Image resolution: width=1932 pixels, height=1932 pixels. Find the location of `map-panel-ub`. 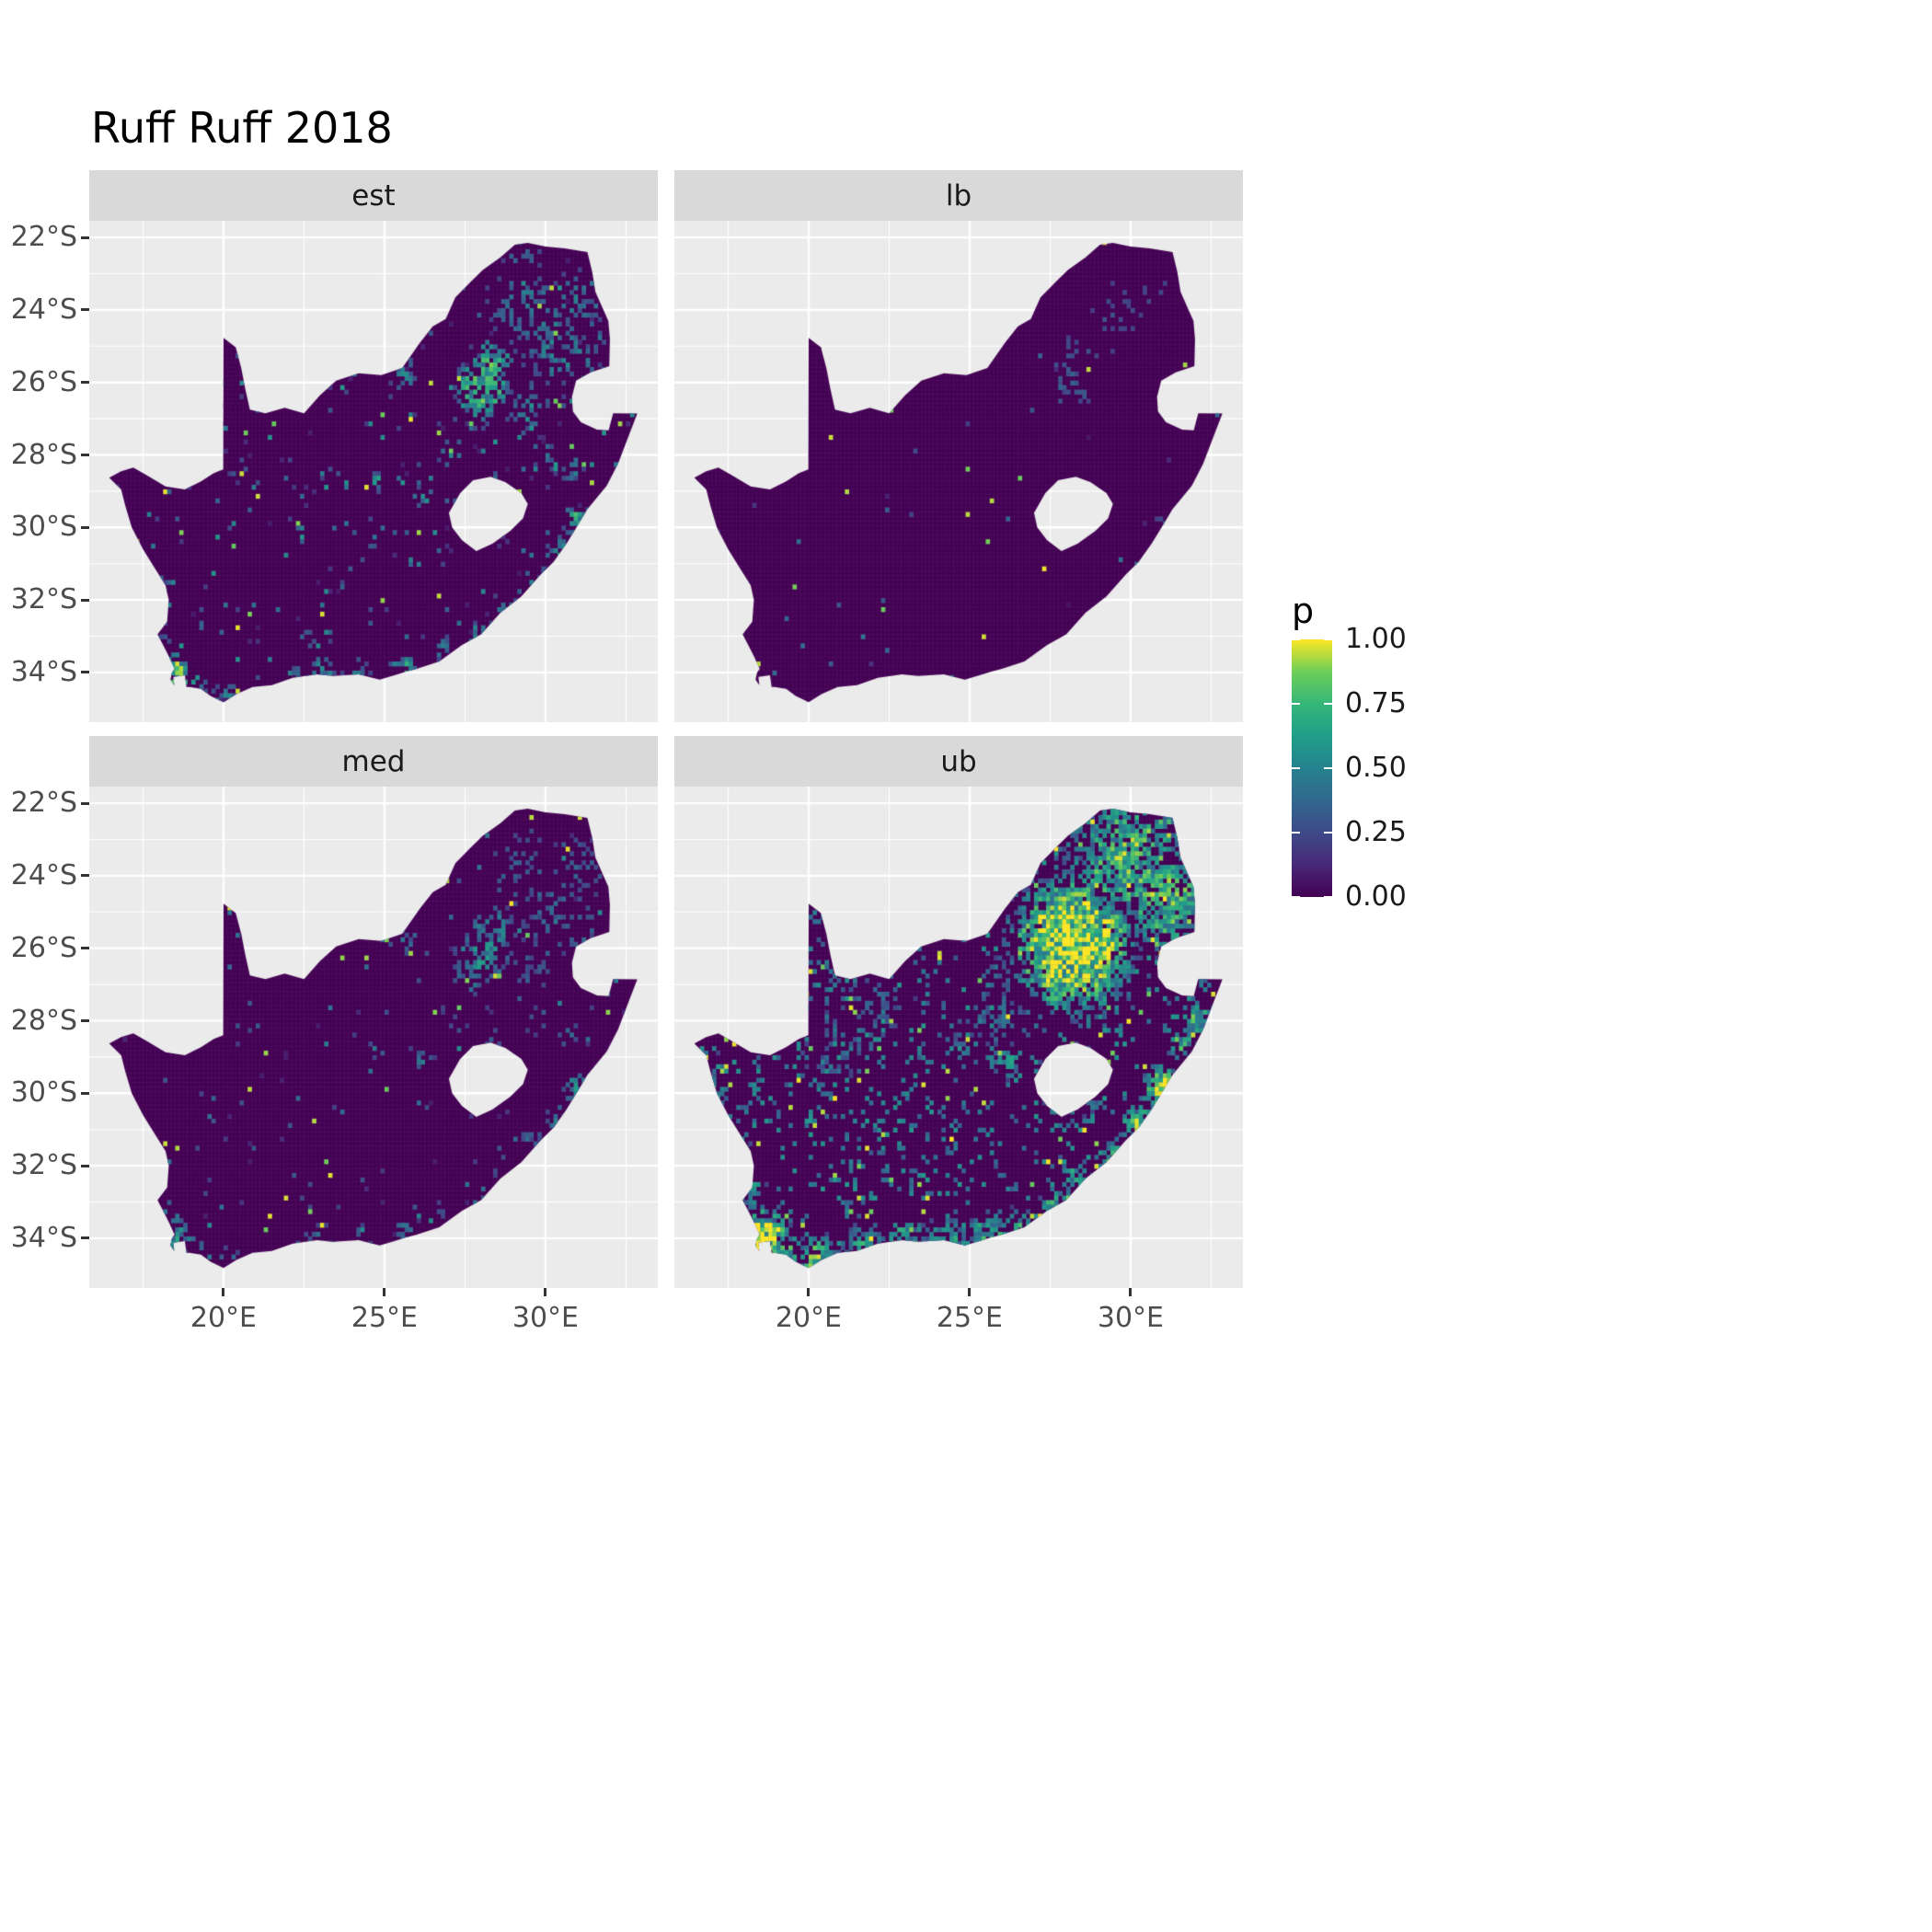

map-panel-ub is located at coordinates (958, 1037).